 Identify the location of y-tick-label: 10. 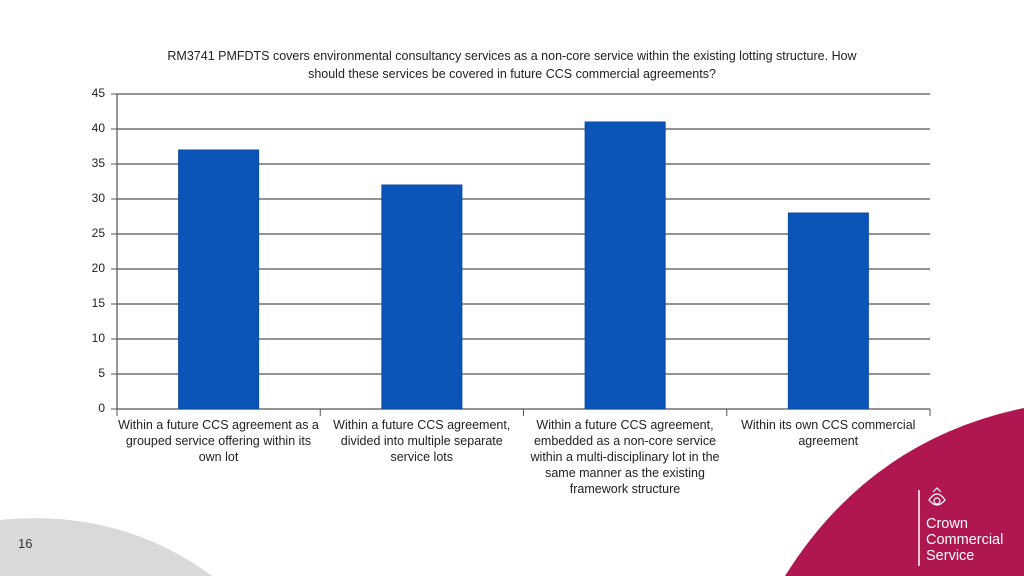
(99, 338).